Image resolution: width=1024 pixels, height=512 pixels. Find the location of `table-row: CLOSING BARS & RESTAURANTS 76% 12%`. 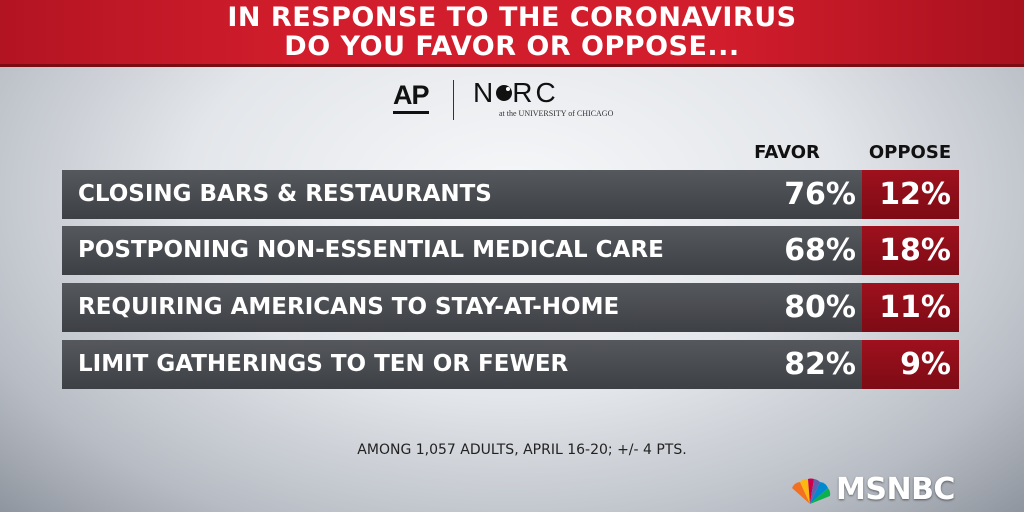

table-row: CLOSING BARS & RESTAURANTS 76% 12% is located at coordinates (510, 194).